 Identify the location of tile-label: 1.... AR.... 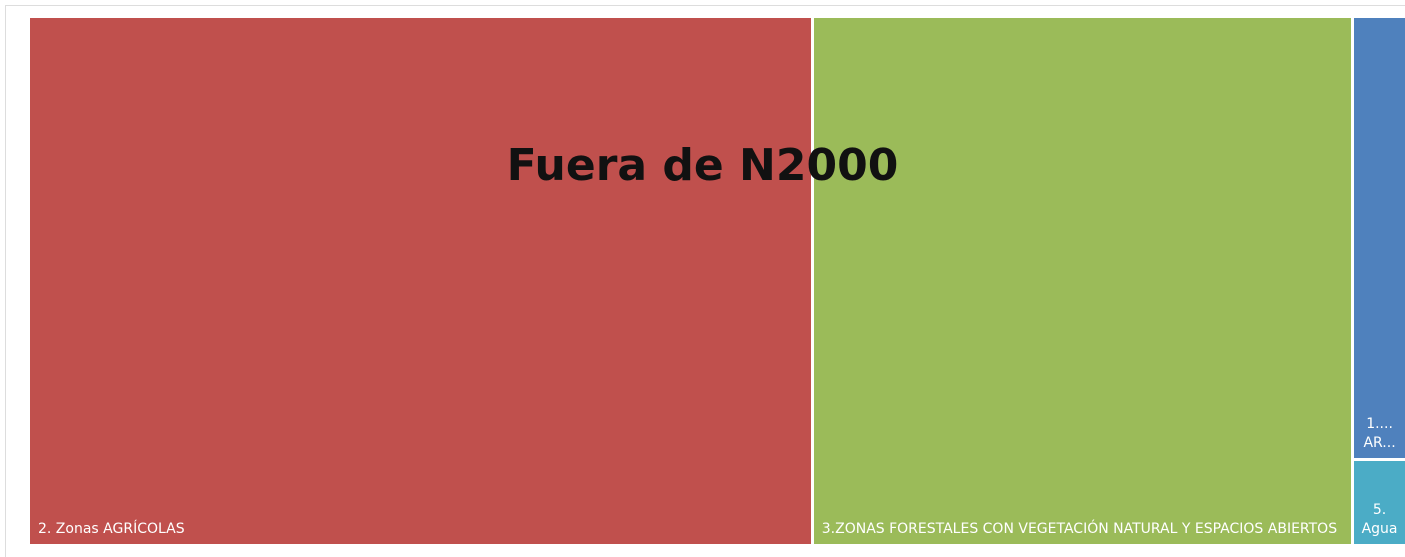
(1379, 434).